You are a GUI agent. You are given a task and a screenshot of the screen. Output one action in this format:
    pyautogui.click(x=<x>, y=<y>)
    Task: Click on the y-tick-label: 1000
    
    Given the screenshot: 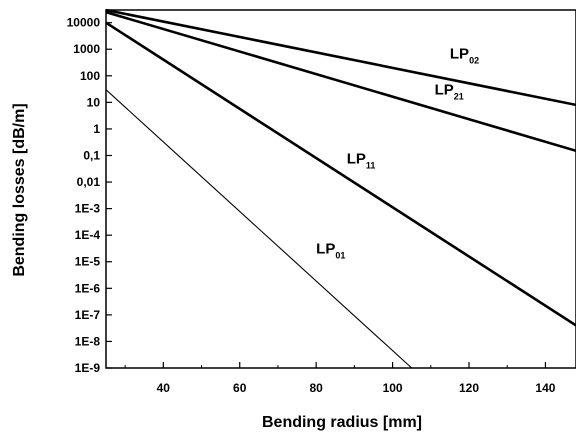 What is the action you would take?
    pyautogui.click(x=86, y=49)
    